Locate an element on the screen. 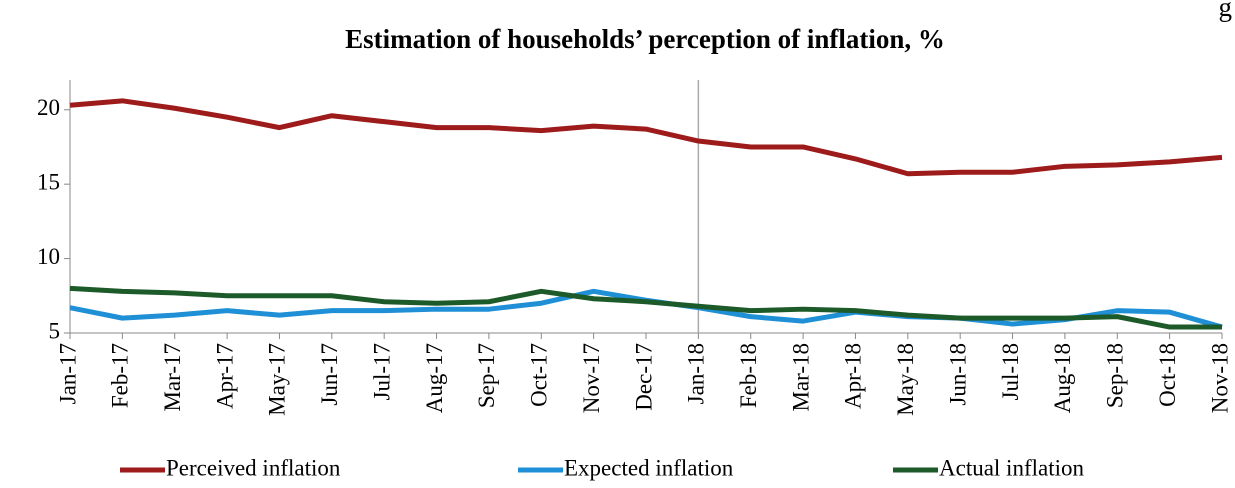 This screenshot has width=1235, height=488. legend-label: Expected inflation is located at coordinates (649, 467).